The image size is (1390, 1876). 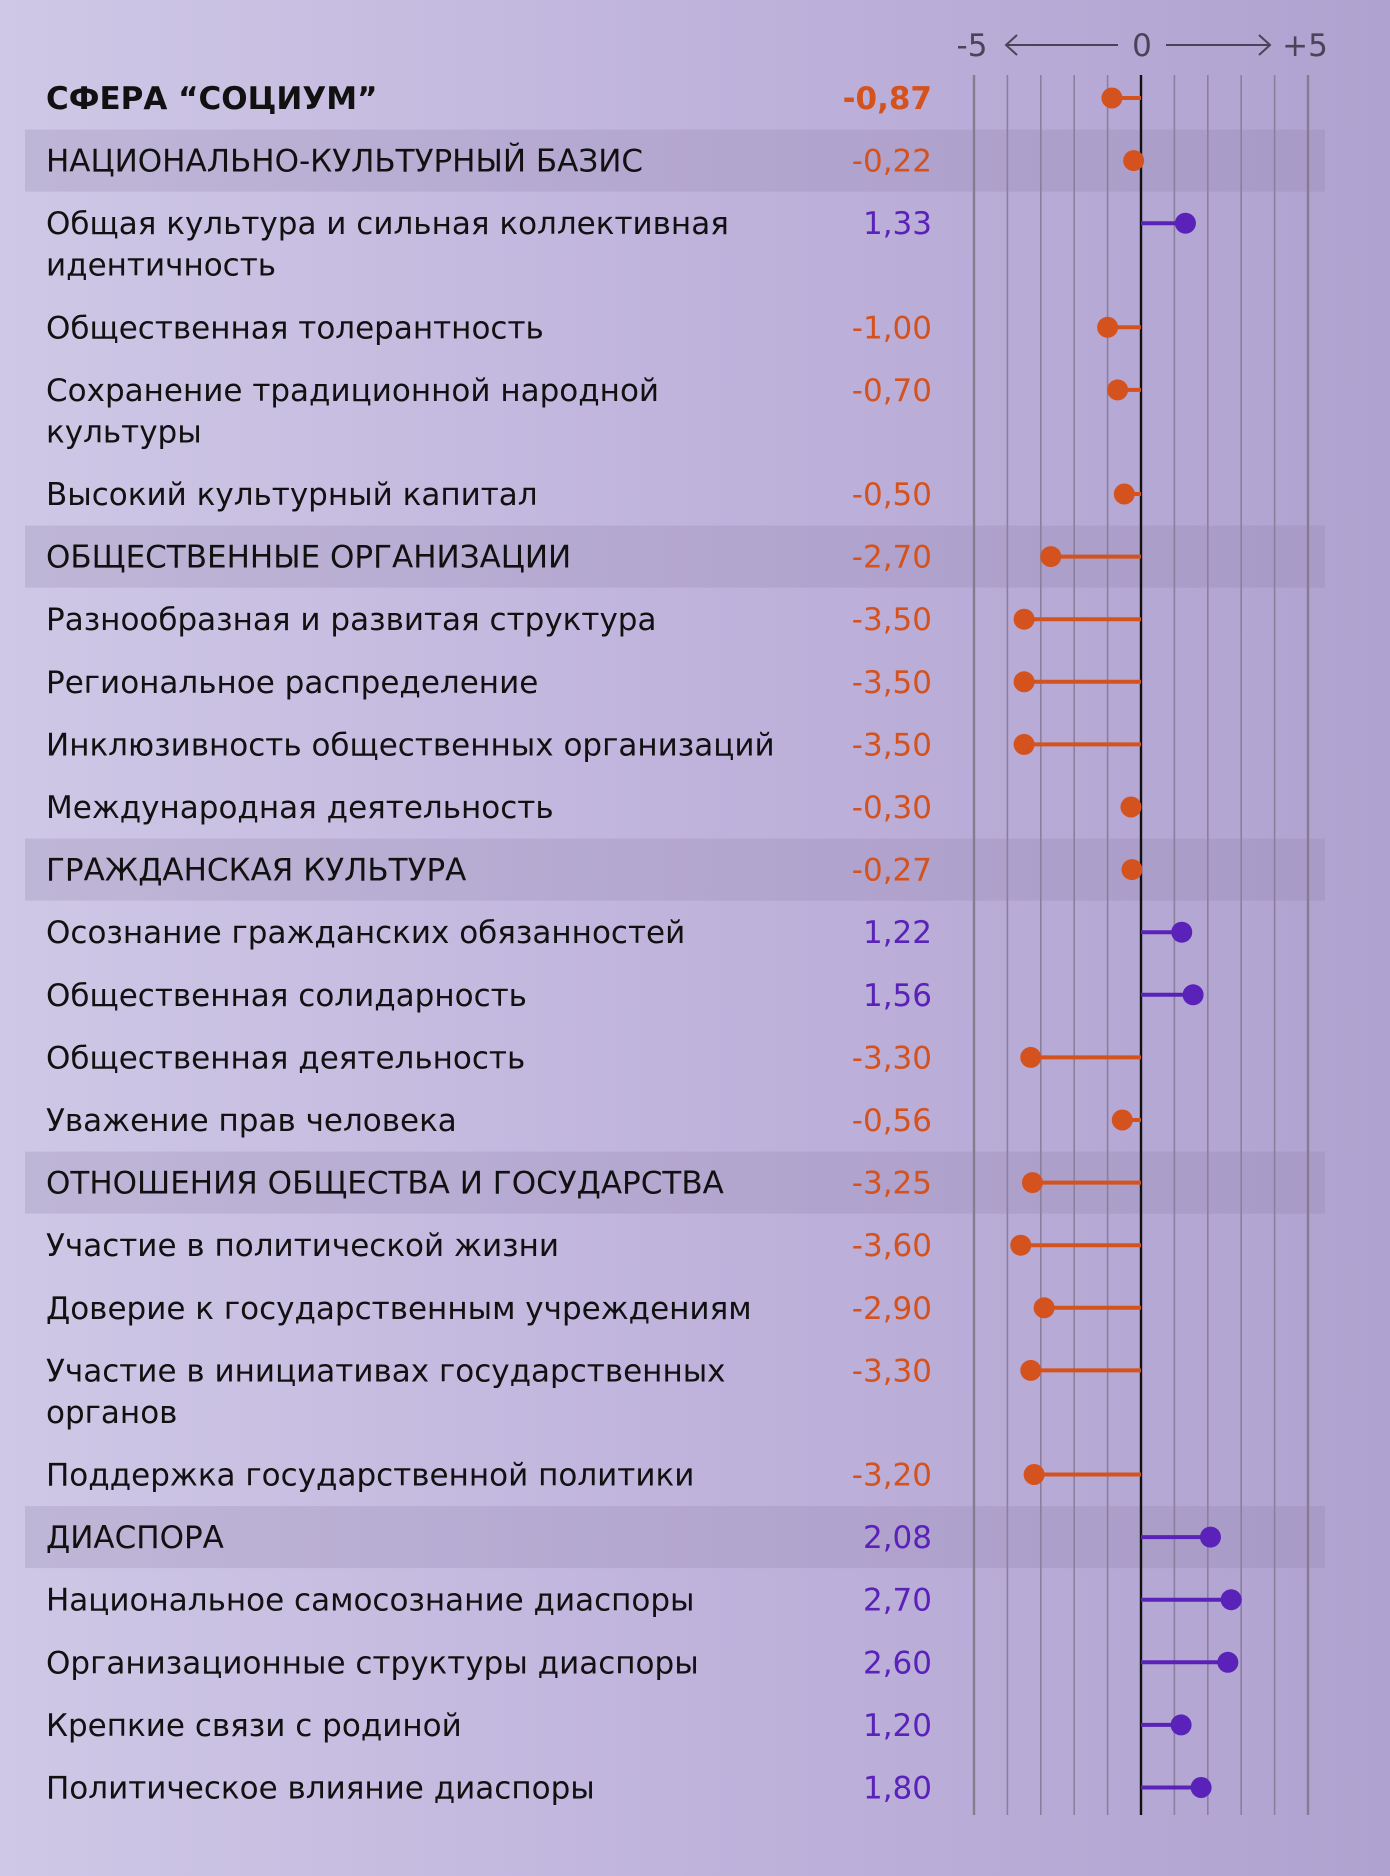 What do you see at coordinates (370, 1476) in the screenshot?
I see `row-label: Поддержка государственной политики` at bounding box center [370, 1476].